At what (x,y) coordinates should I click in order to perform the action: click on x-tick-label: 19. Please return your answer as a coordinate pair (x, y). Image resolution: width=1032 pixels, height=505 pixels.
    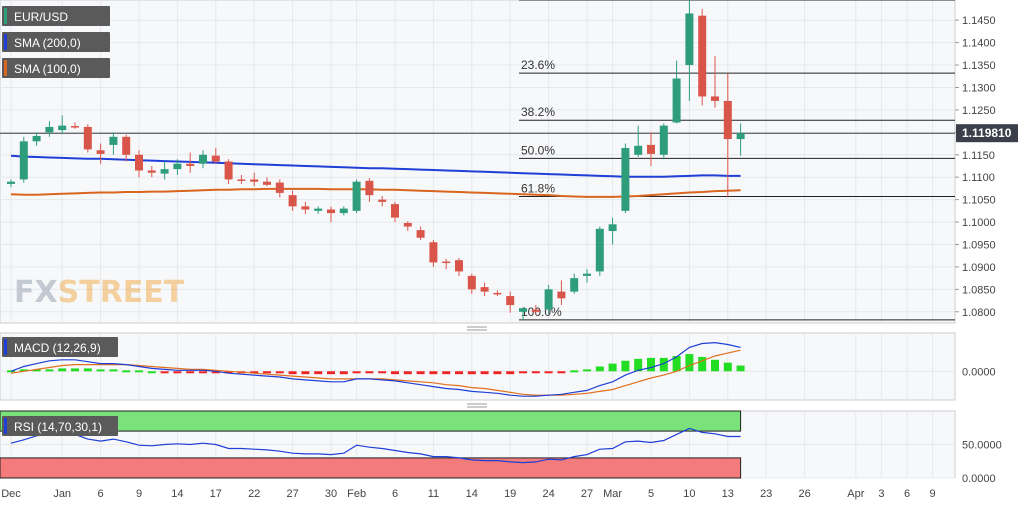
    Looking at the image, I should click on (510, 494).